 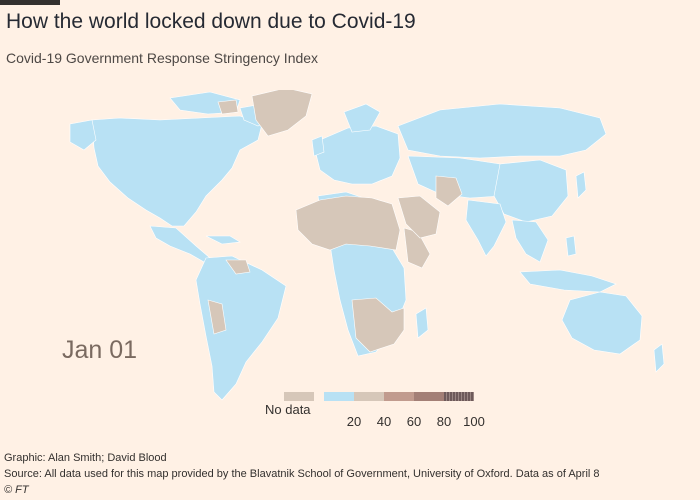 I want to click on date-label: Jan 01, so click(x=100, y=350).